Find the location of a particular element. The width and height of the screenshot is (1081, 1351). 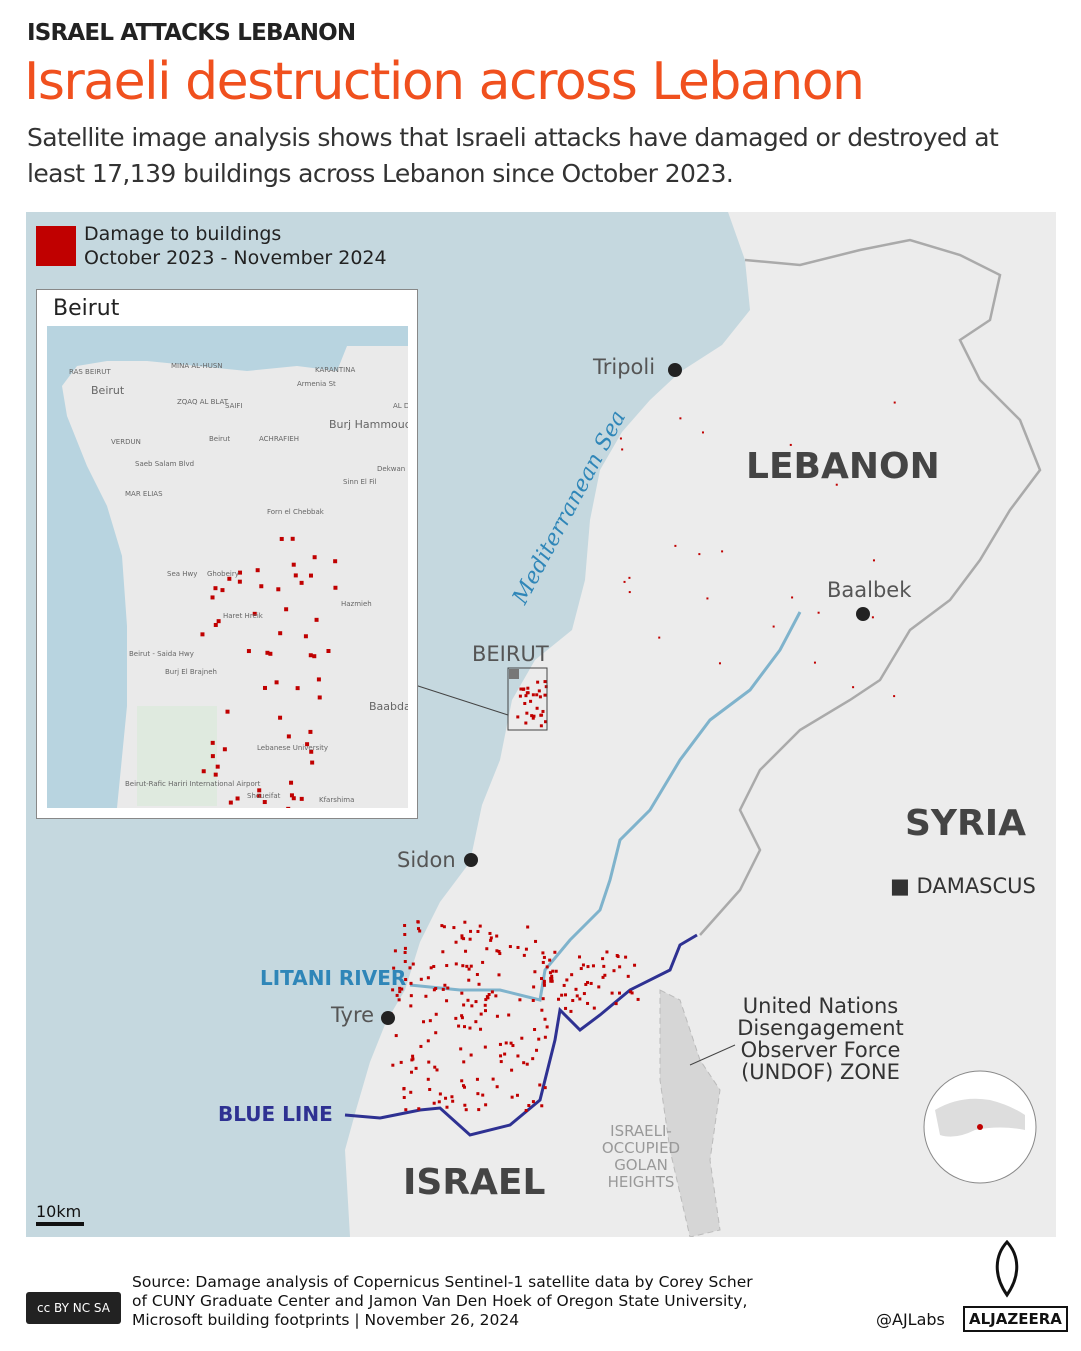

inset-place-label: RAS BEIRUT is located at coordinates (90, 372).